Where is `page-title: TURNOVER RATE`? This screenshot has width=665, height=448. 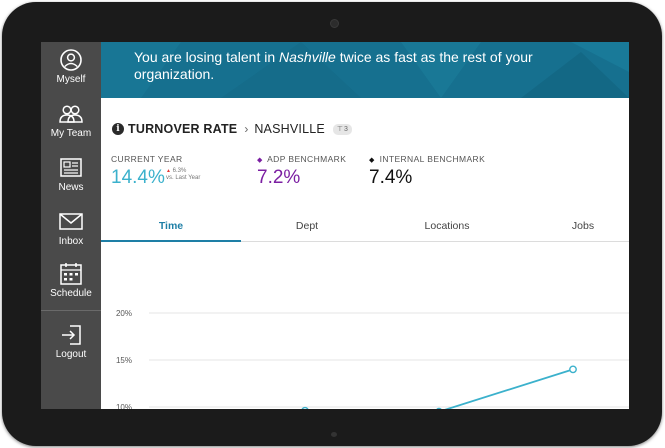 page-title: TURNOVER RATE is located at coordinates (183, 129).